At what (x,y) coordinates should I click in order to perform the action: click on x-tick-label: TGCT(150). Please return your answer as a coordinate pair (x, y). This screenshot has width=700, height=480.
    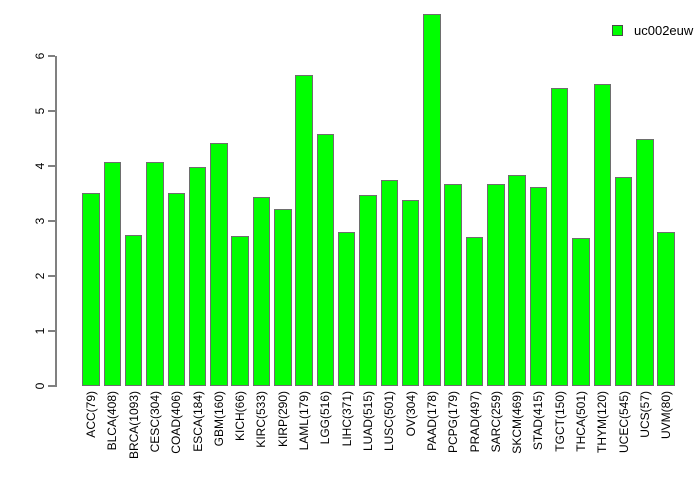
    Looking at the image, I should click on (559, 421).